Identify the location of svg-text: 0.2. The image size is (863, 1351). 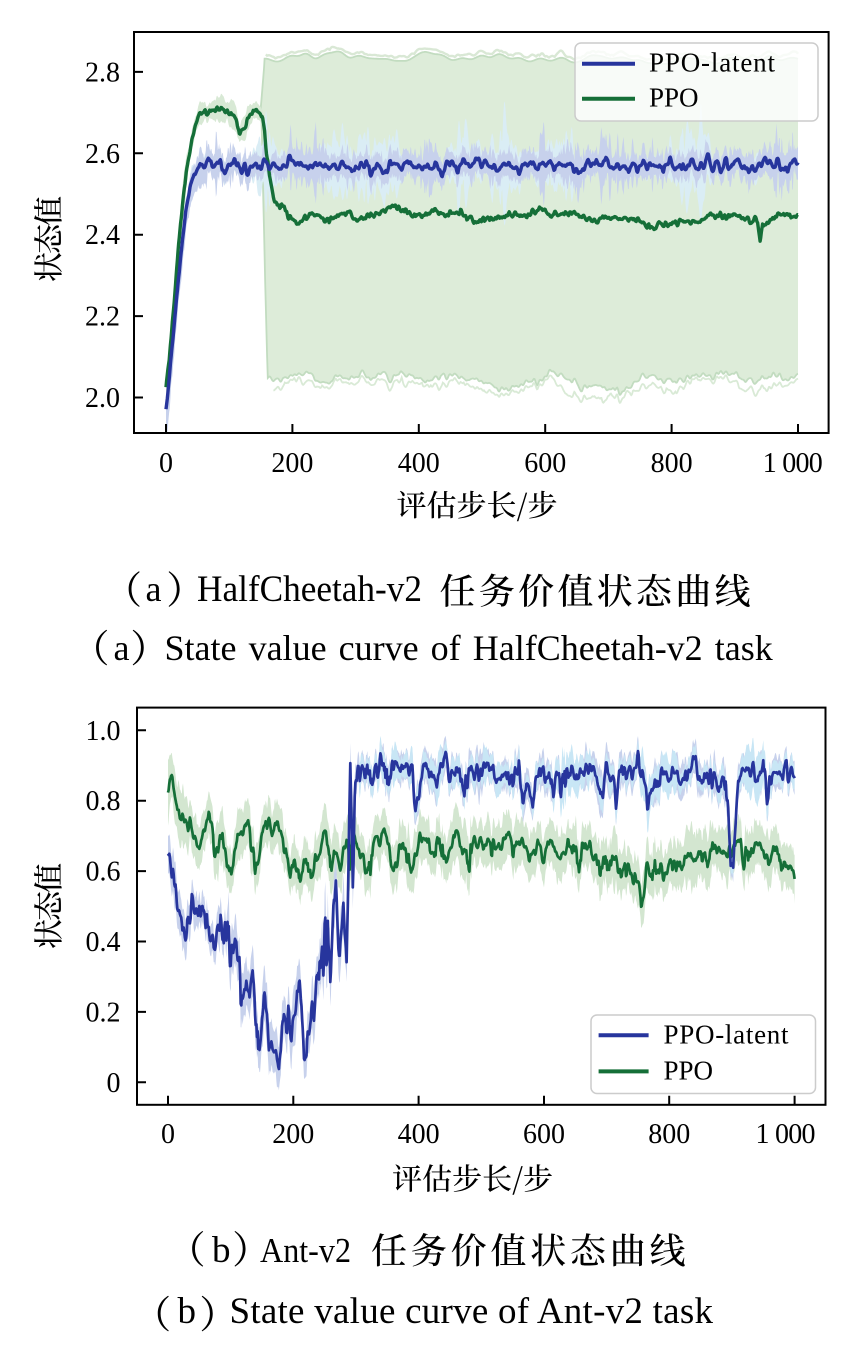
(103, 1012).